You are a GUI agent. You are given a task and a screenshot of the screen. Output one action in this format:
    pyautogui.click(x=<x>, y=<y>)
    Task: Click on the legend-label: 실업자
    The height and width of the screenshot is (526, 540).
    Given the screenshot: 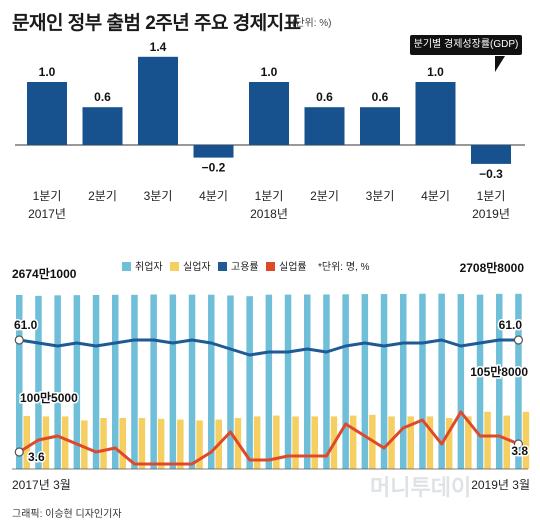 What is the action you would take?
    pyautogui.click(x=197, y=266)
    